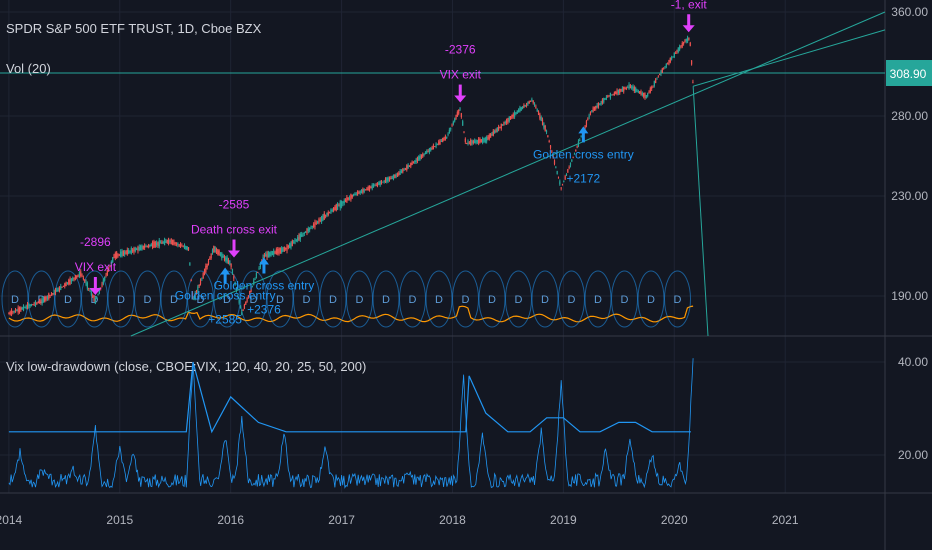  I want to click on annotation-exit-0: -2896 VIX exit, so click(96, 265).